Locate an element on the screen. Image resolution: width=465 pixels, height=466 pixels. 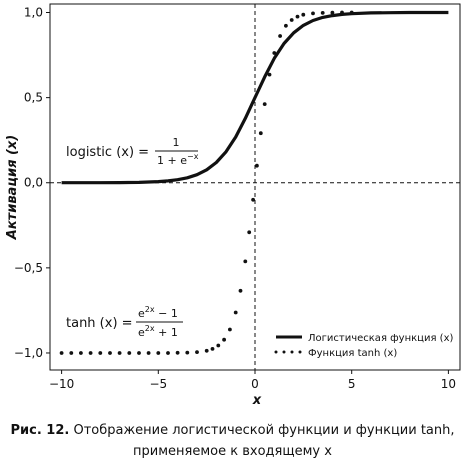
tanh-formula-denominator: e2x + 1 is located at coordinates (158, 331).